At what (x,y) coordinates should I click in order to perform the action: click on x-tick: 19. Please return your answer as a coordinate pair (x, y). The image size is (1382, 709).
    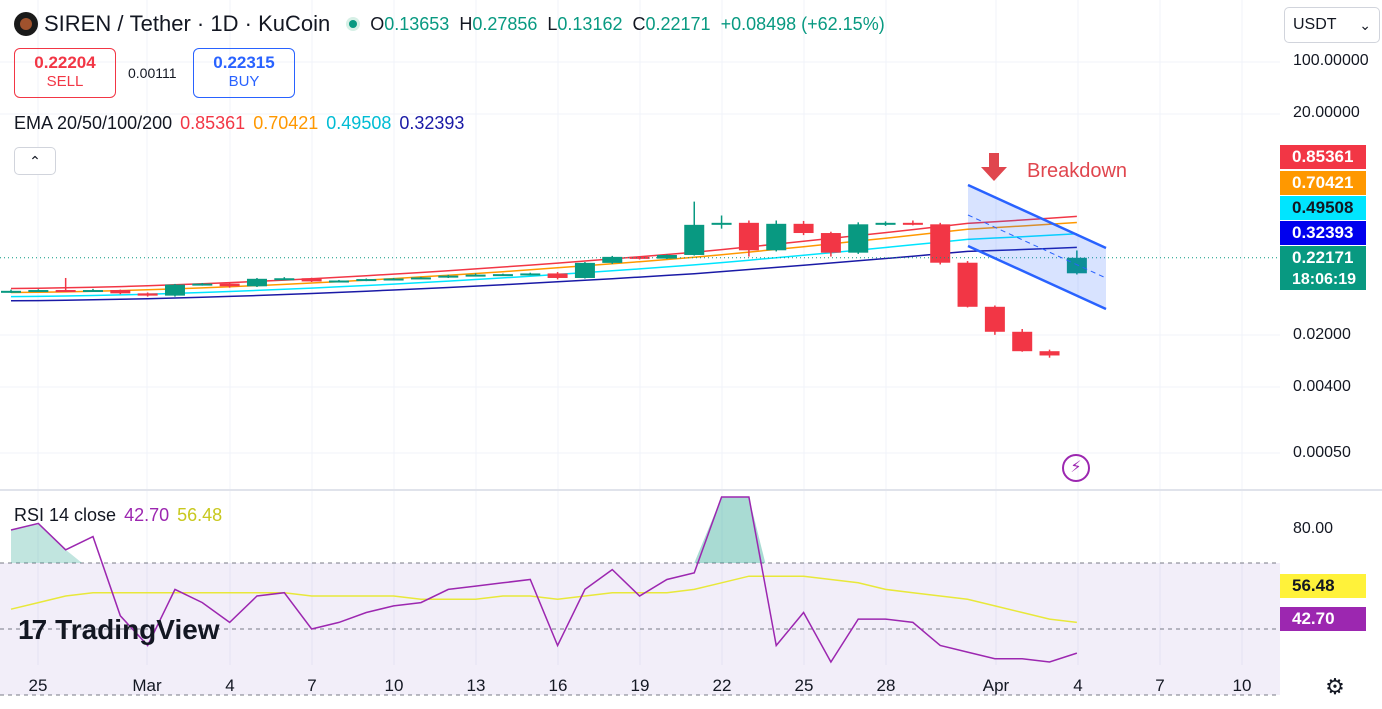
    Looking at the image, I should click on (640, 685).